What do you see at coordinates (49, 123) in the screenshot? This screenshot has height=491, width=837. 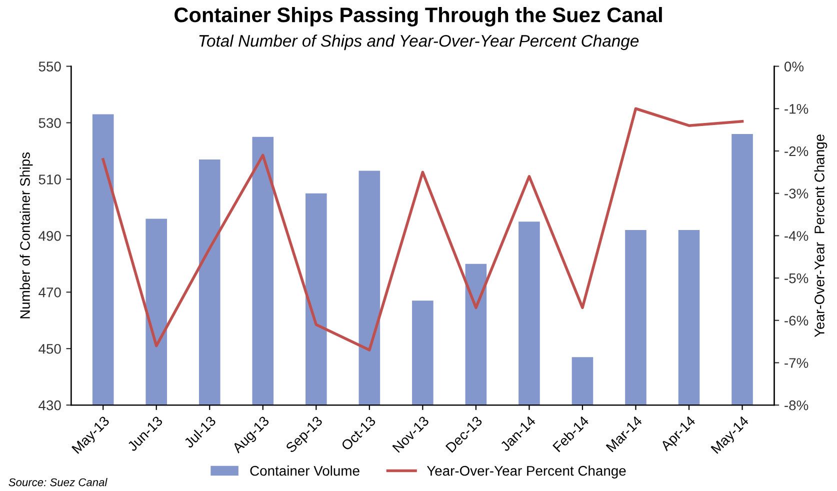 I see `y-tick-label: 530` at bounding box center [49, 123].